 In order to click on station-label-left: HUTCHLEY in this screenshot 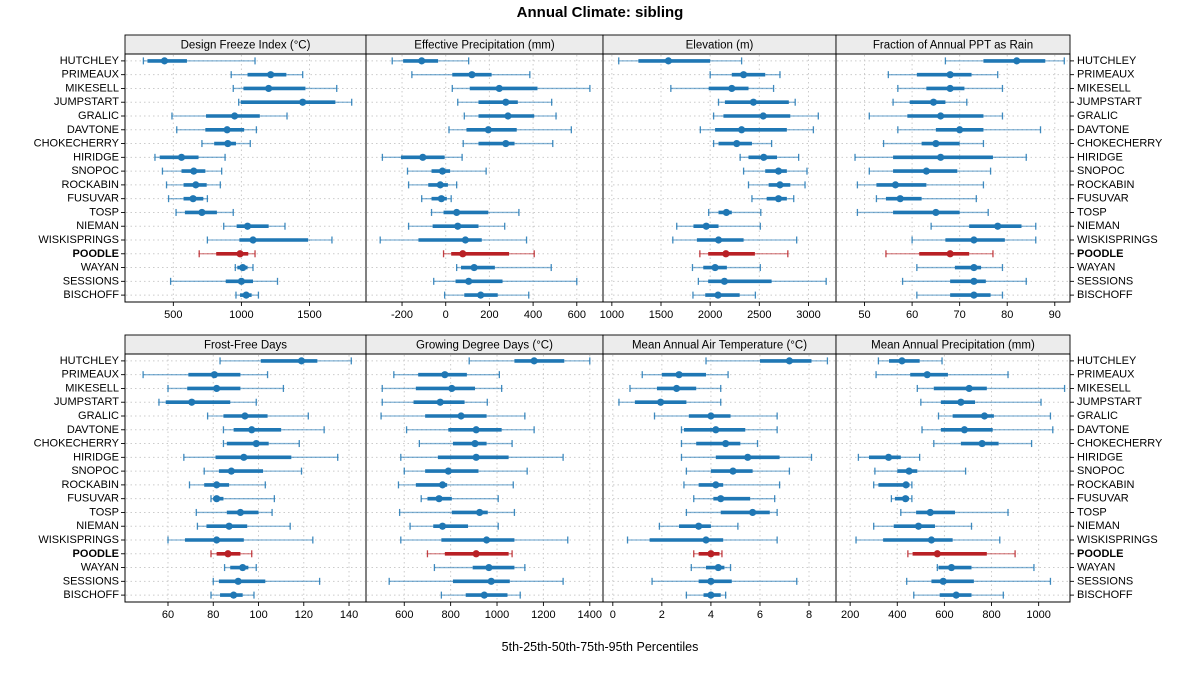, I will do `click(90, 61)`.